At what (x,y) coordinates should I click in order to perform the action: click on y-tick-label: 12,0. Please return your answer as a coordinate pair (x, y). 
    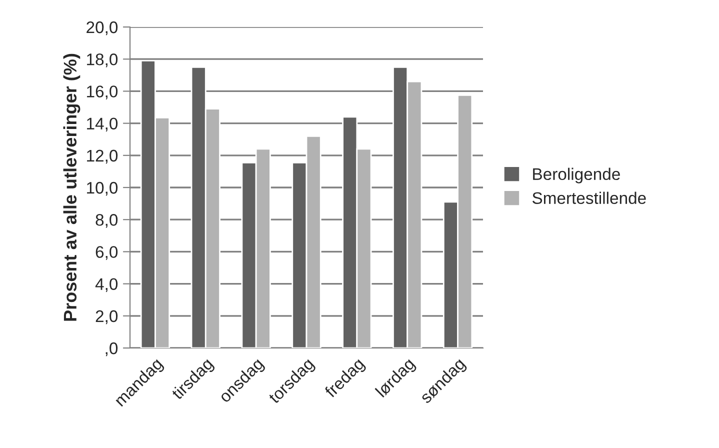
    Looking at the image, I should click on (102, 157).